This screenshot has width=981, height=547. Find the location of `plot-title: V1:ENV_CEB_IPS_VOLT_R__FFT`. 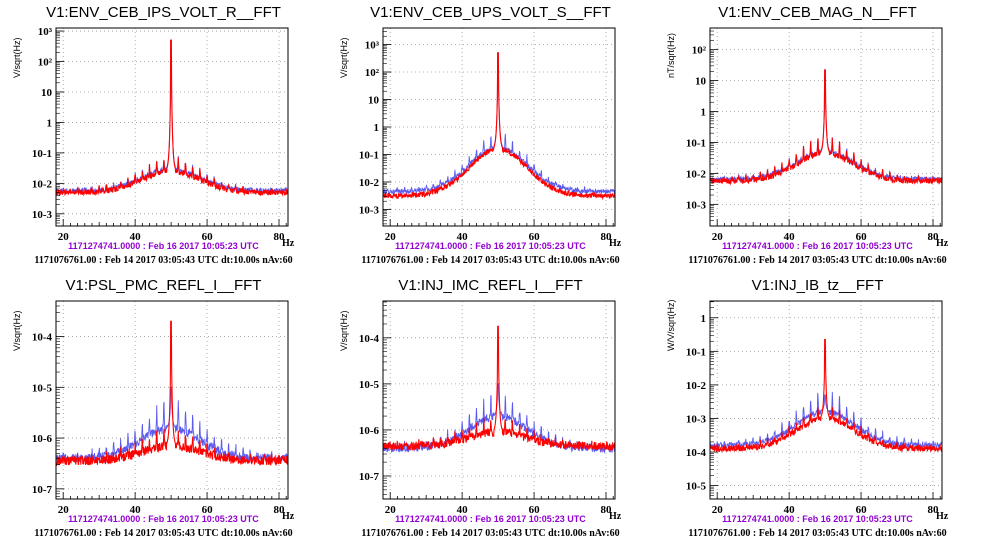

plot-title: V1:ENV_CEB_IPS_VOLT_R__FFT is located at coordinates (163, 12).